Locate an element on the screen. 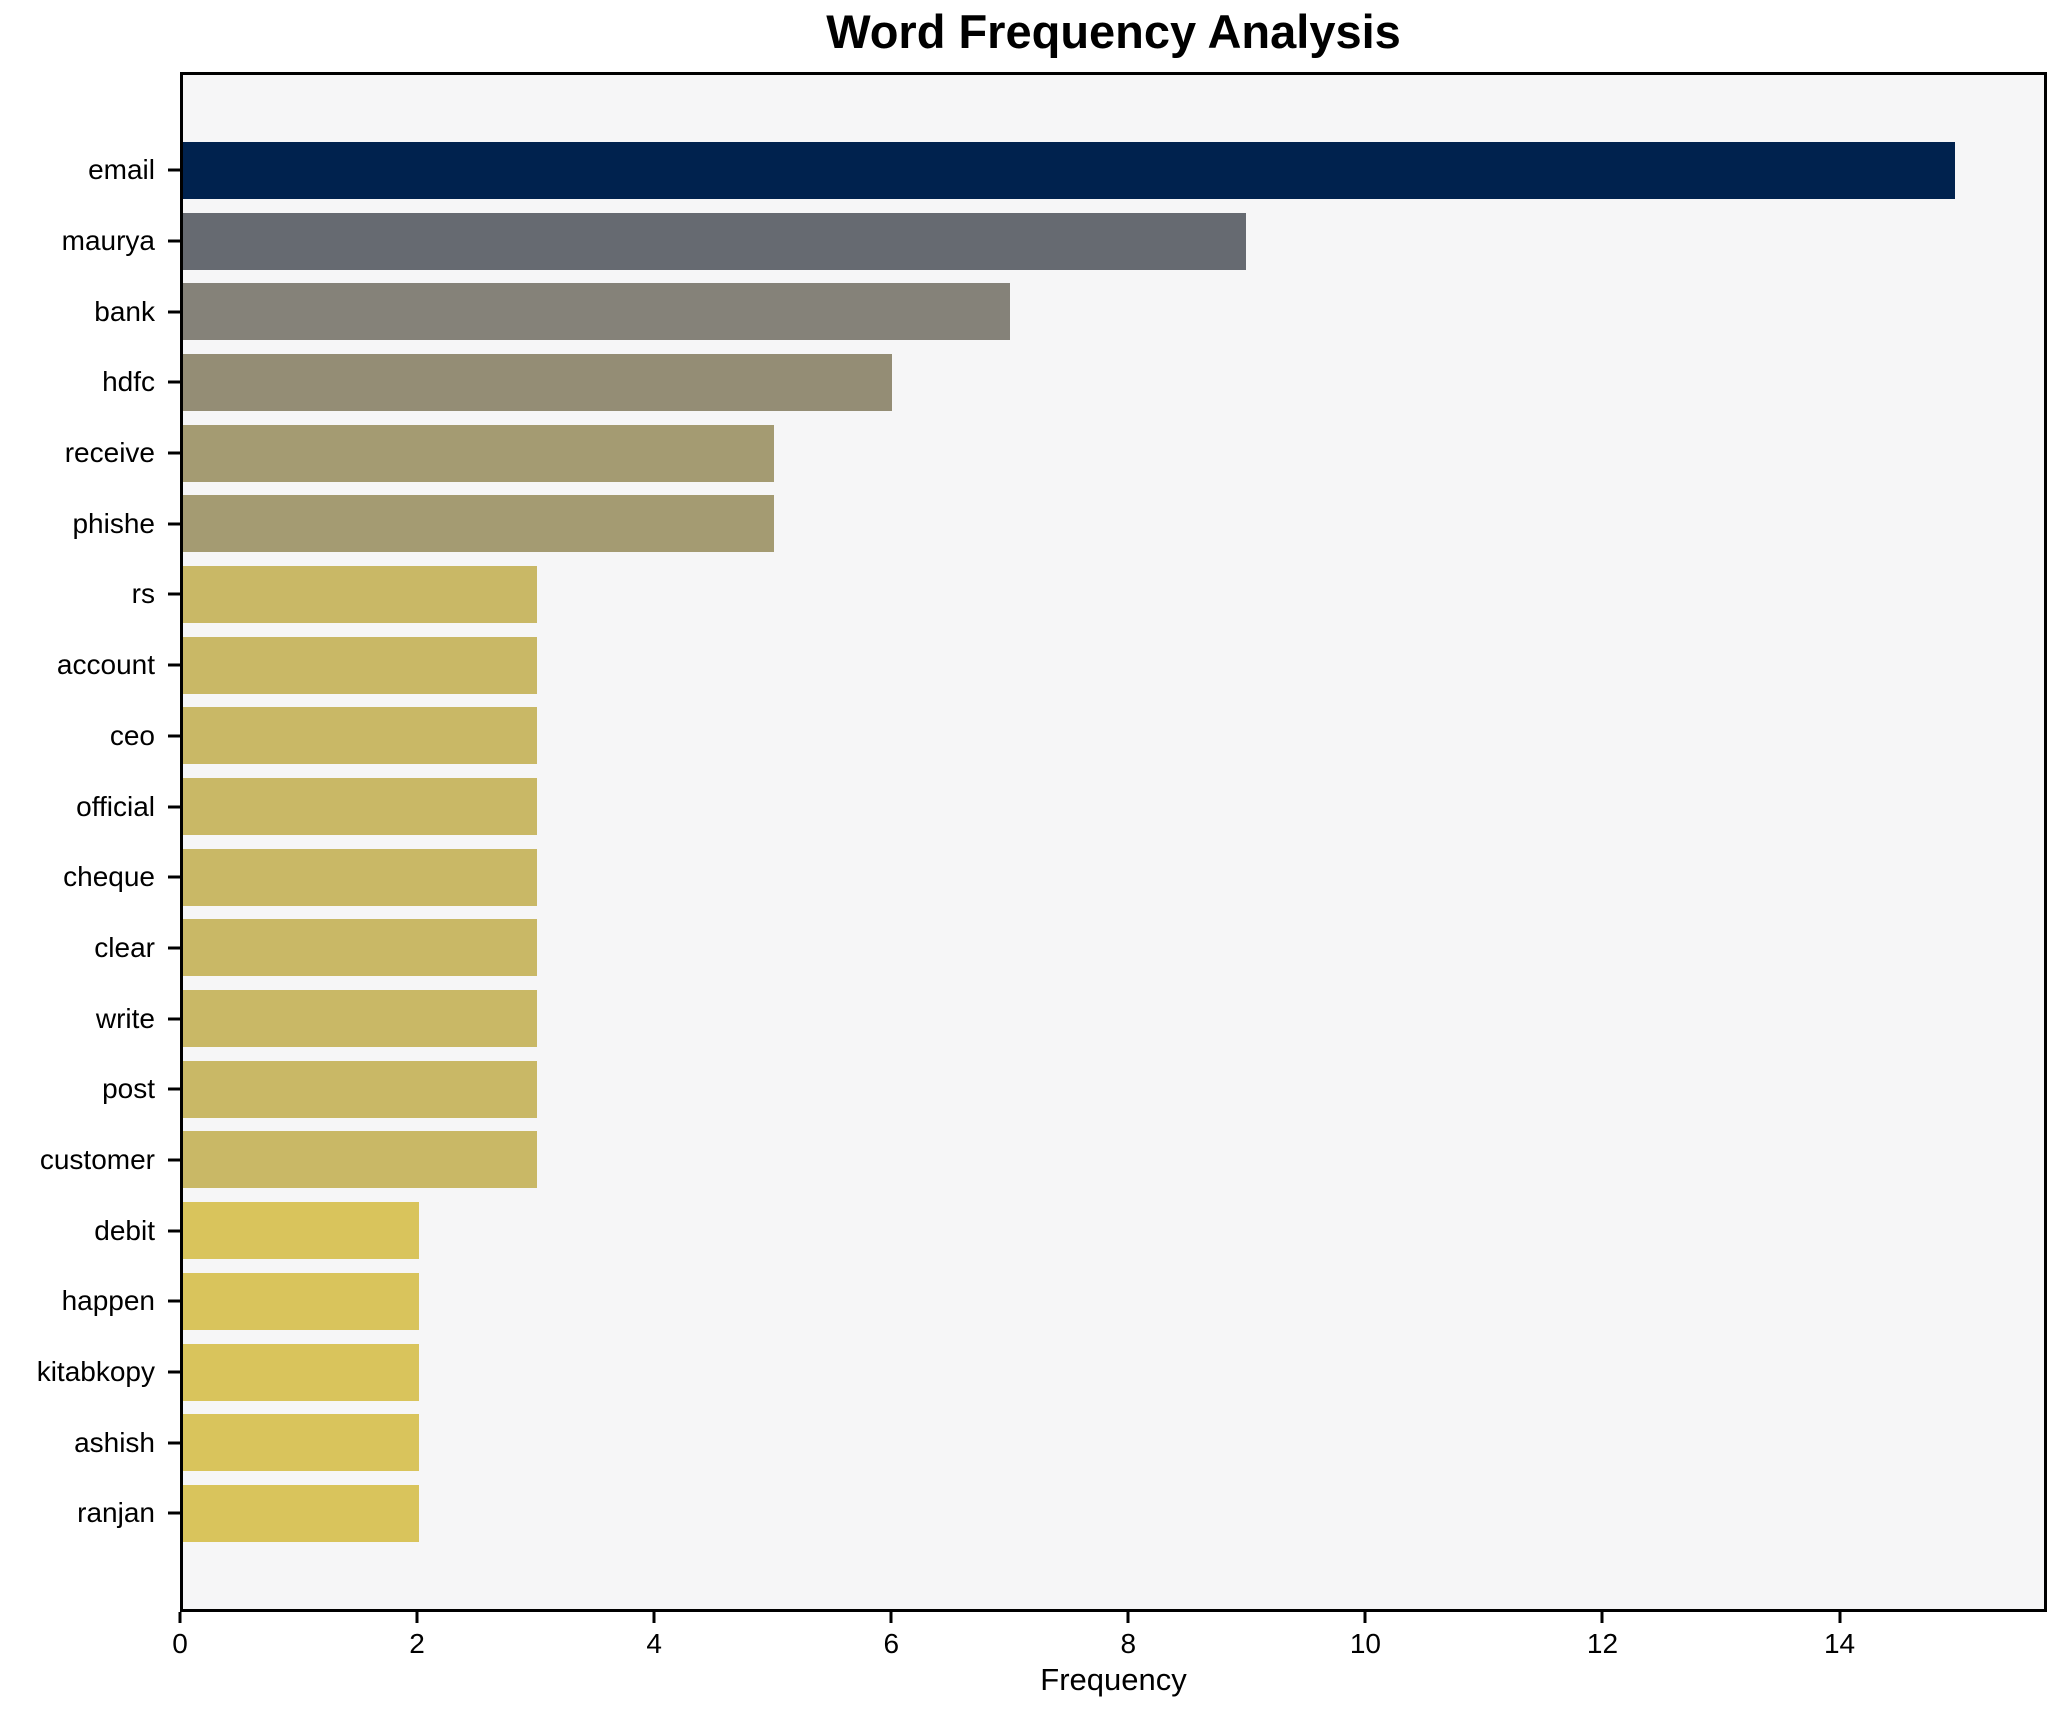 This screenshot has width=2060, height=1722. bar-row: write is located at coordinates (1070, 1018).